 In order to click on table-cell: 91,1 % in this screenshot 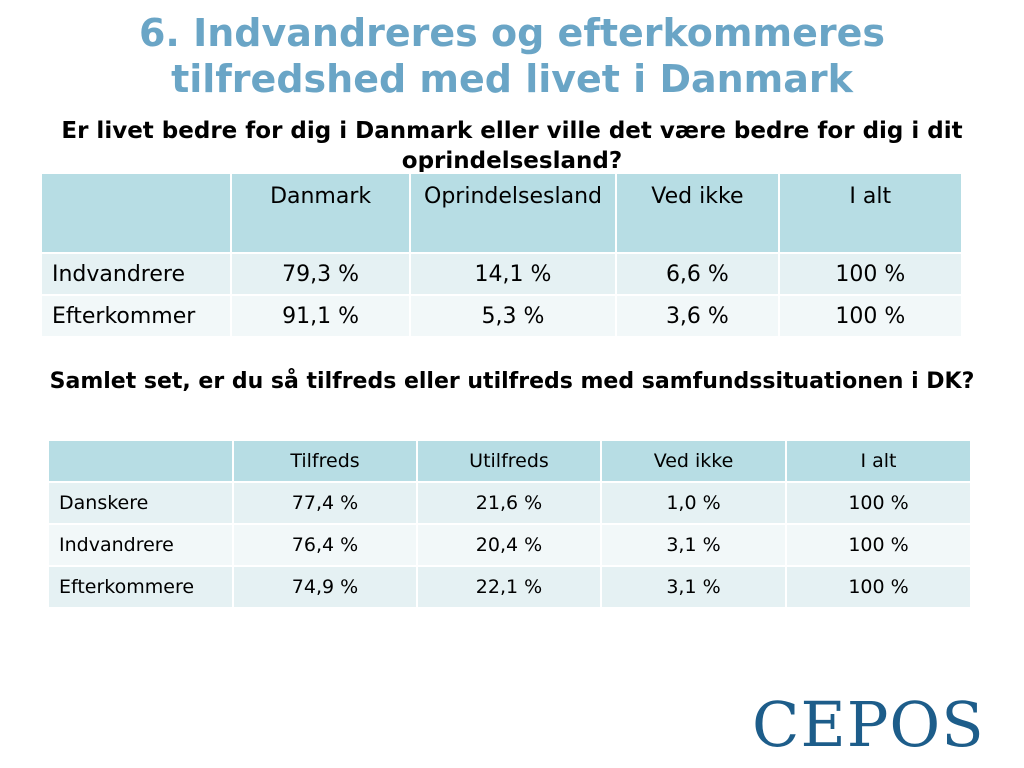, I will do `click(320, 316)`.